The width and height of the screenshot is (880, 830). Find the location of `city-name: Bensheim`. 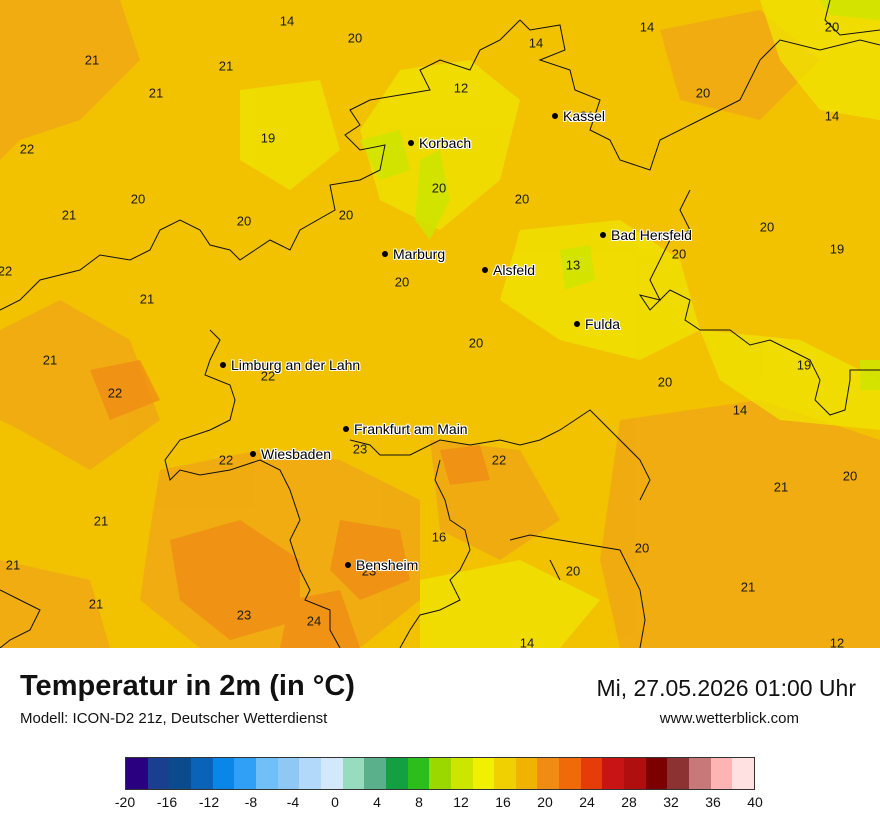

city-name: Bensheim is located at coordinates (387, 564).